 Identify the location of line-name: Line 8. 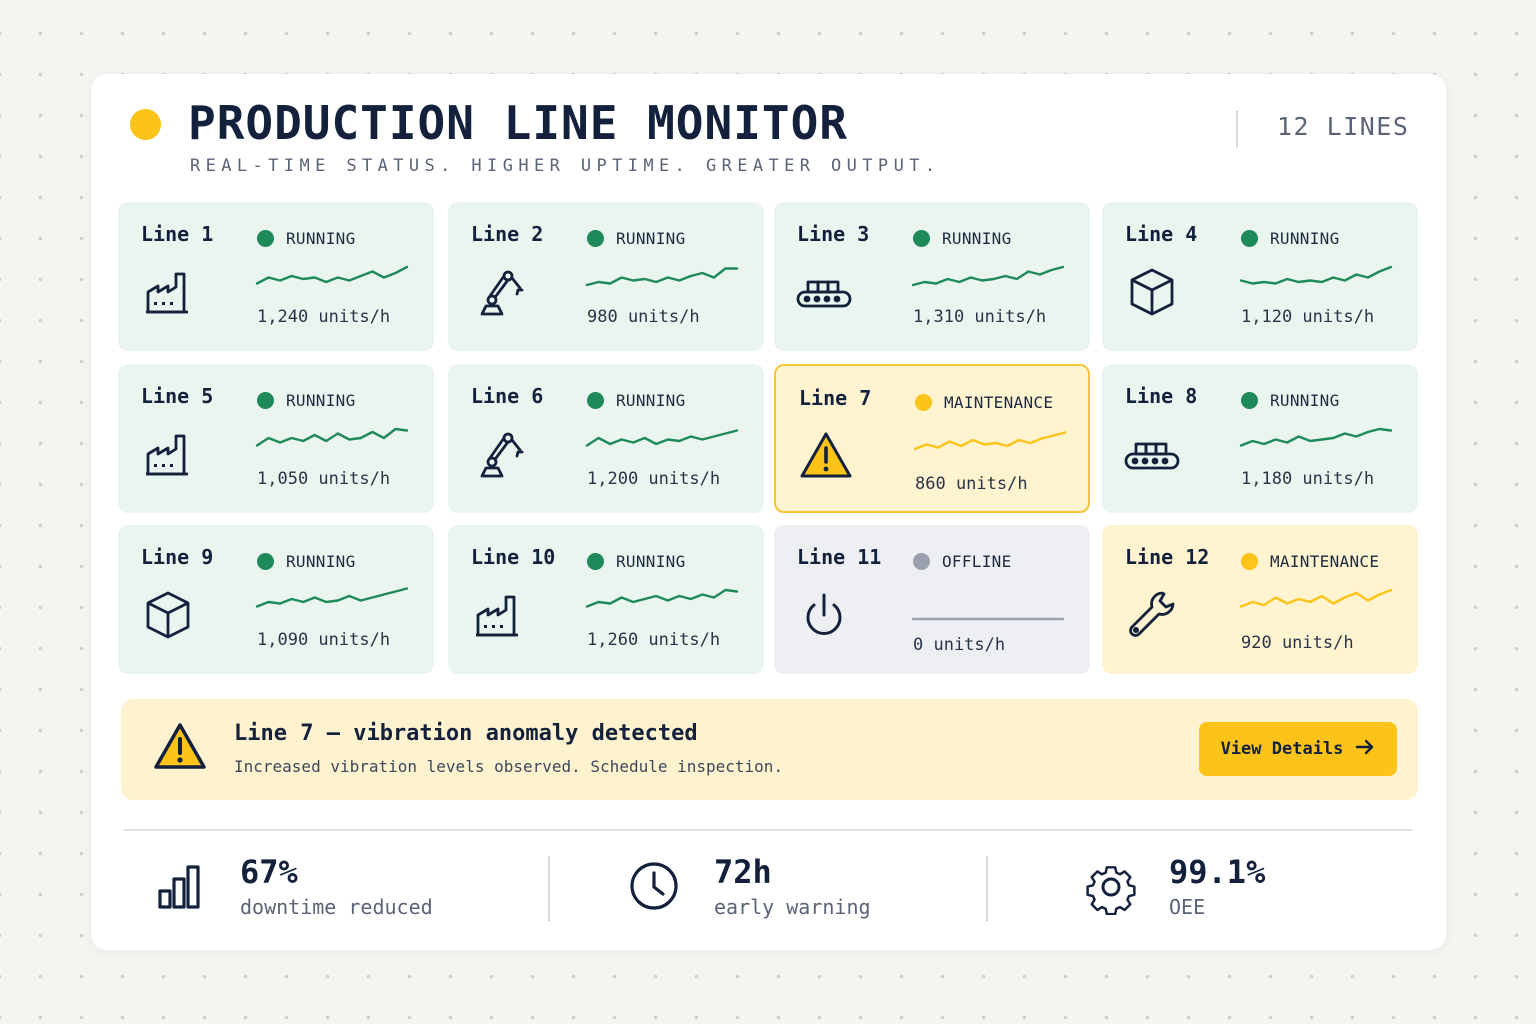
(1161, 396).